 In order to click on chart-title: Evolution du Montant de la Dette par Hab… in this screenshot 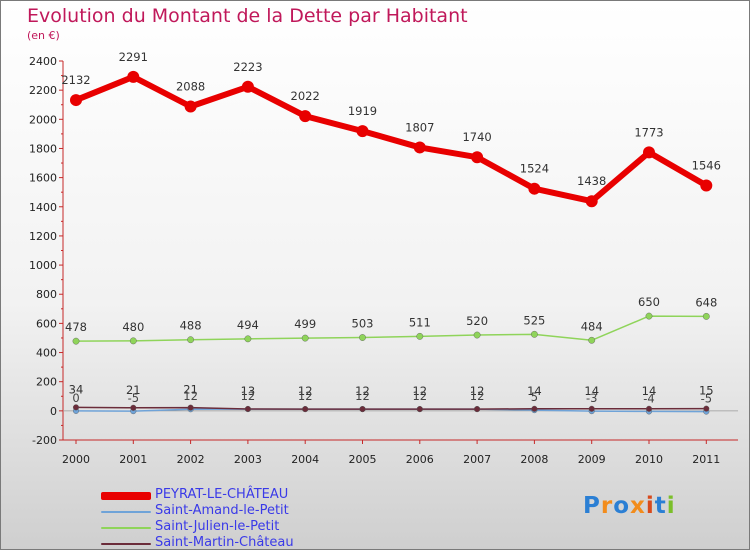, I will do `click(247, 16)`.